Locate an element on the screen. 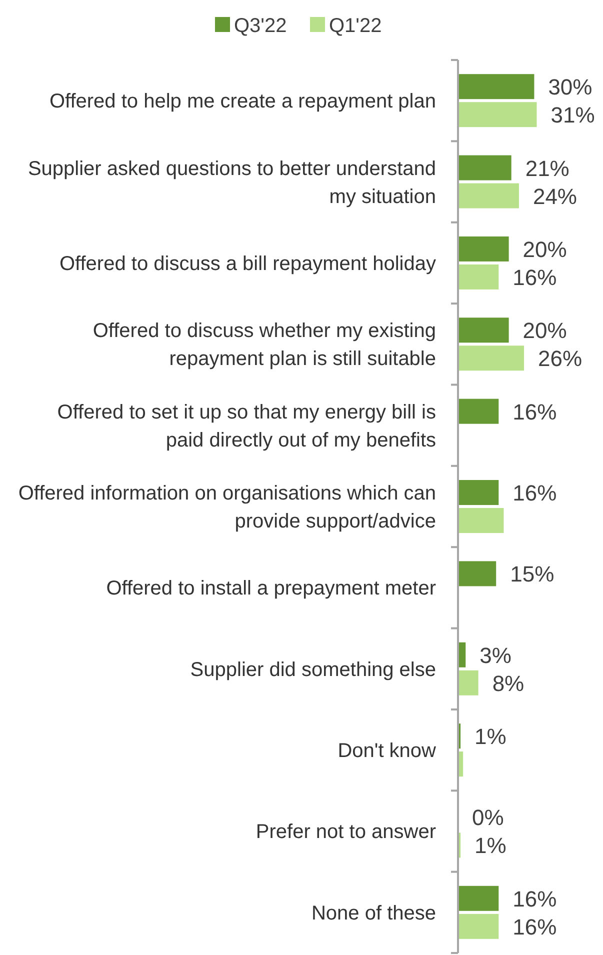  y-tick-label: Prefer not to answer is located at coordinates (346, 832).